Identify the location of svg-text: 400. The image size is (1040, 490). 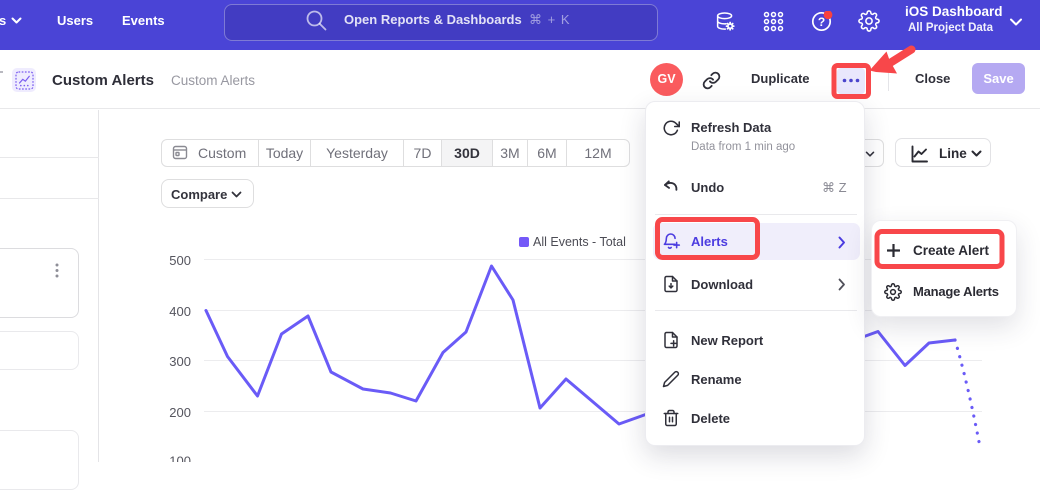
(180, 311).